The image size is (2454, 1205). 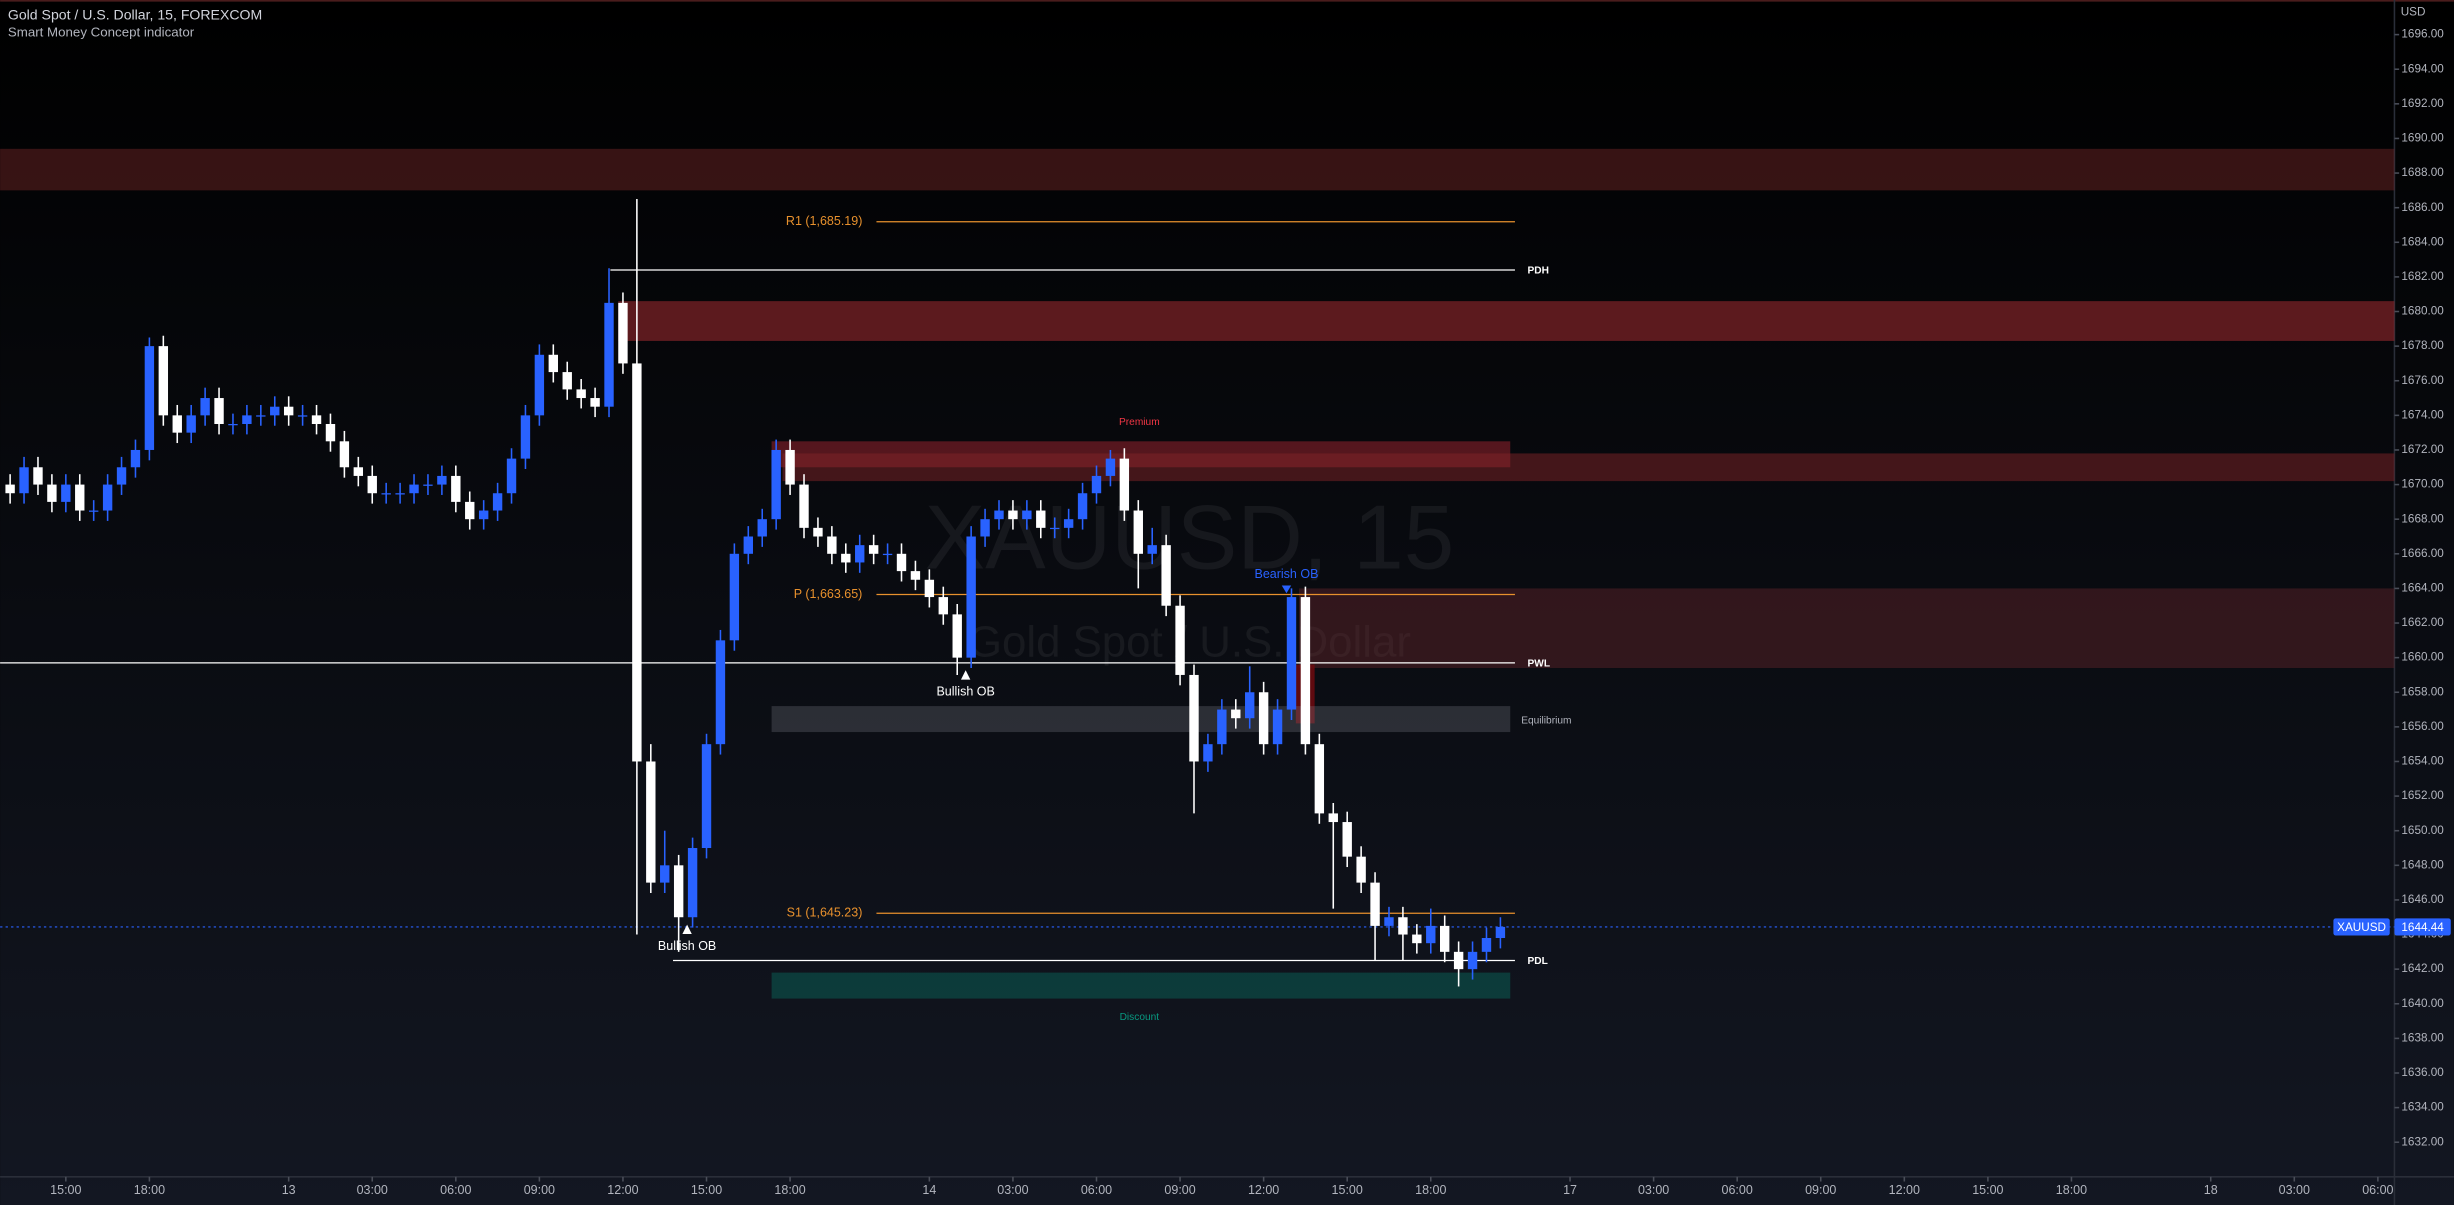 What do you see at coordinates (1570, 1190) in the screenshot?
I see `x-tick-label: 17` at bounding box center [1570, 1190].